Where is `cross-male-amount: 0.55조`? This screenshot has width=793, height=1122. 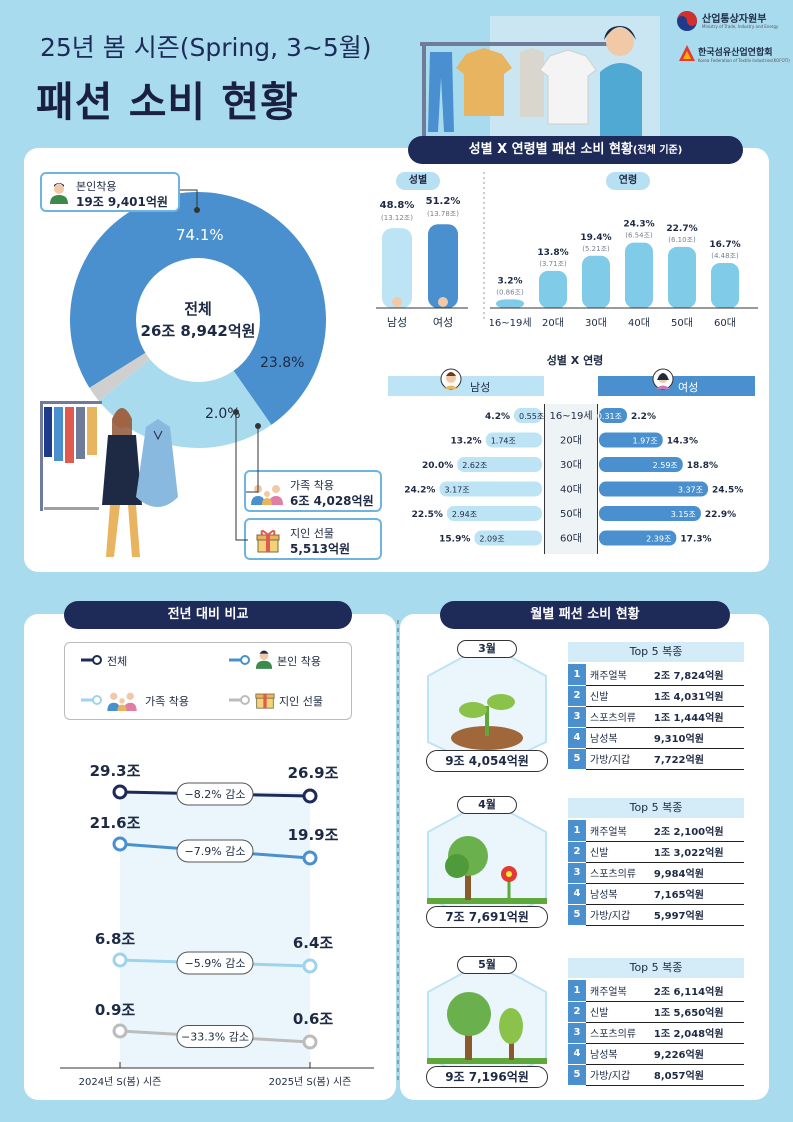 cross-male-amount: 0.55조 is located at coordinates (531, 416).